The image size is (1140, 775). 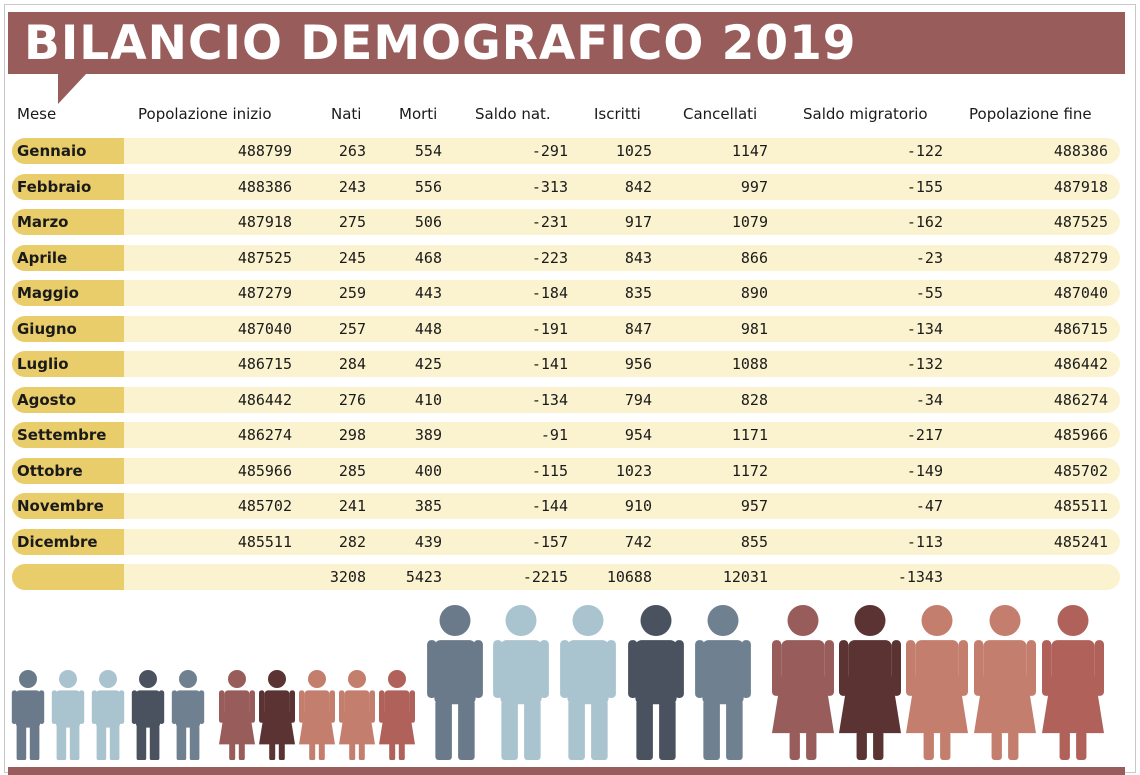 What do you see at coordinates (1080, 222) in the screenshot?
I see `cell-popolazione-fine: 487525` at bounding box center [1080, 222].